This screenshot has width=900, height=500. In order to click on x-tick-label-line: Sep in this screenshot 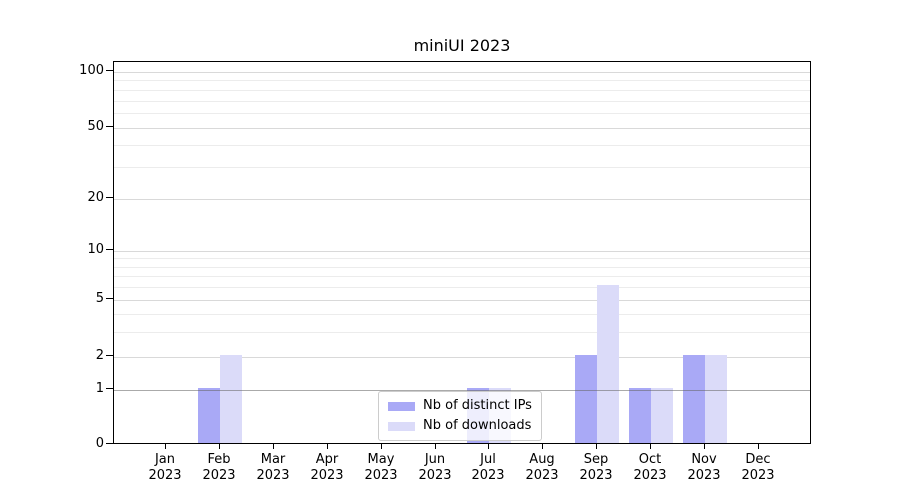, I will do `click(596, 459)`.